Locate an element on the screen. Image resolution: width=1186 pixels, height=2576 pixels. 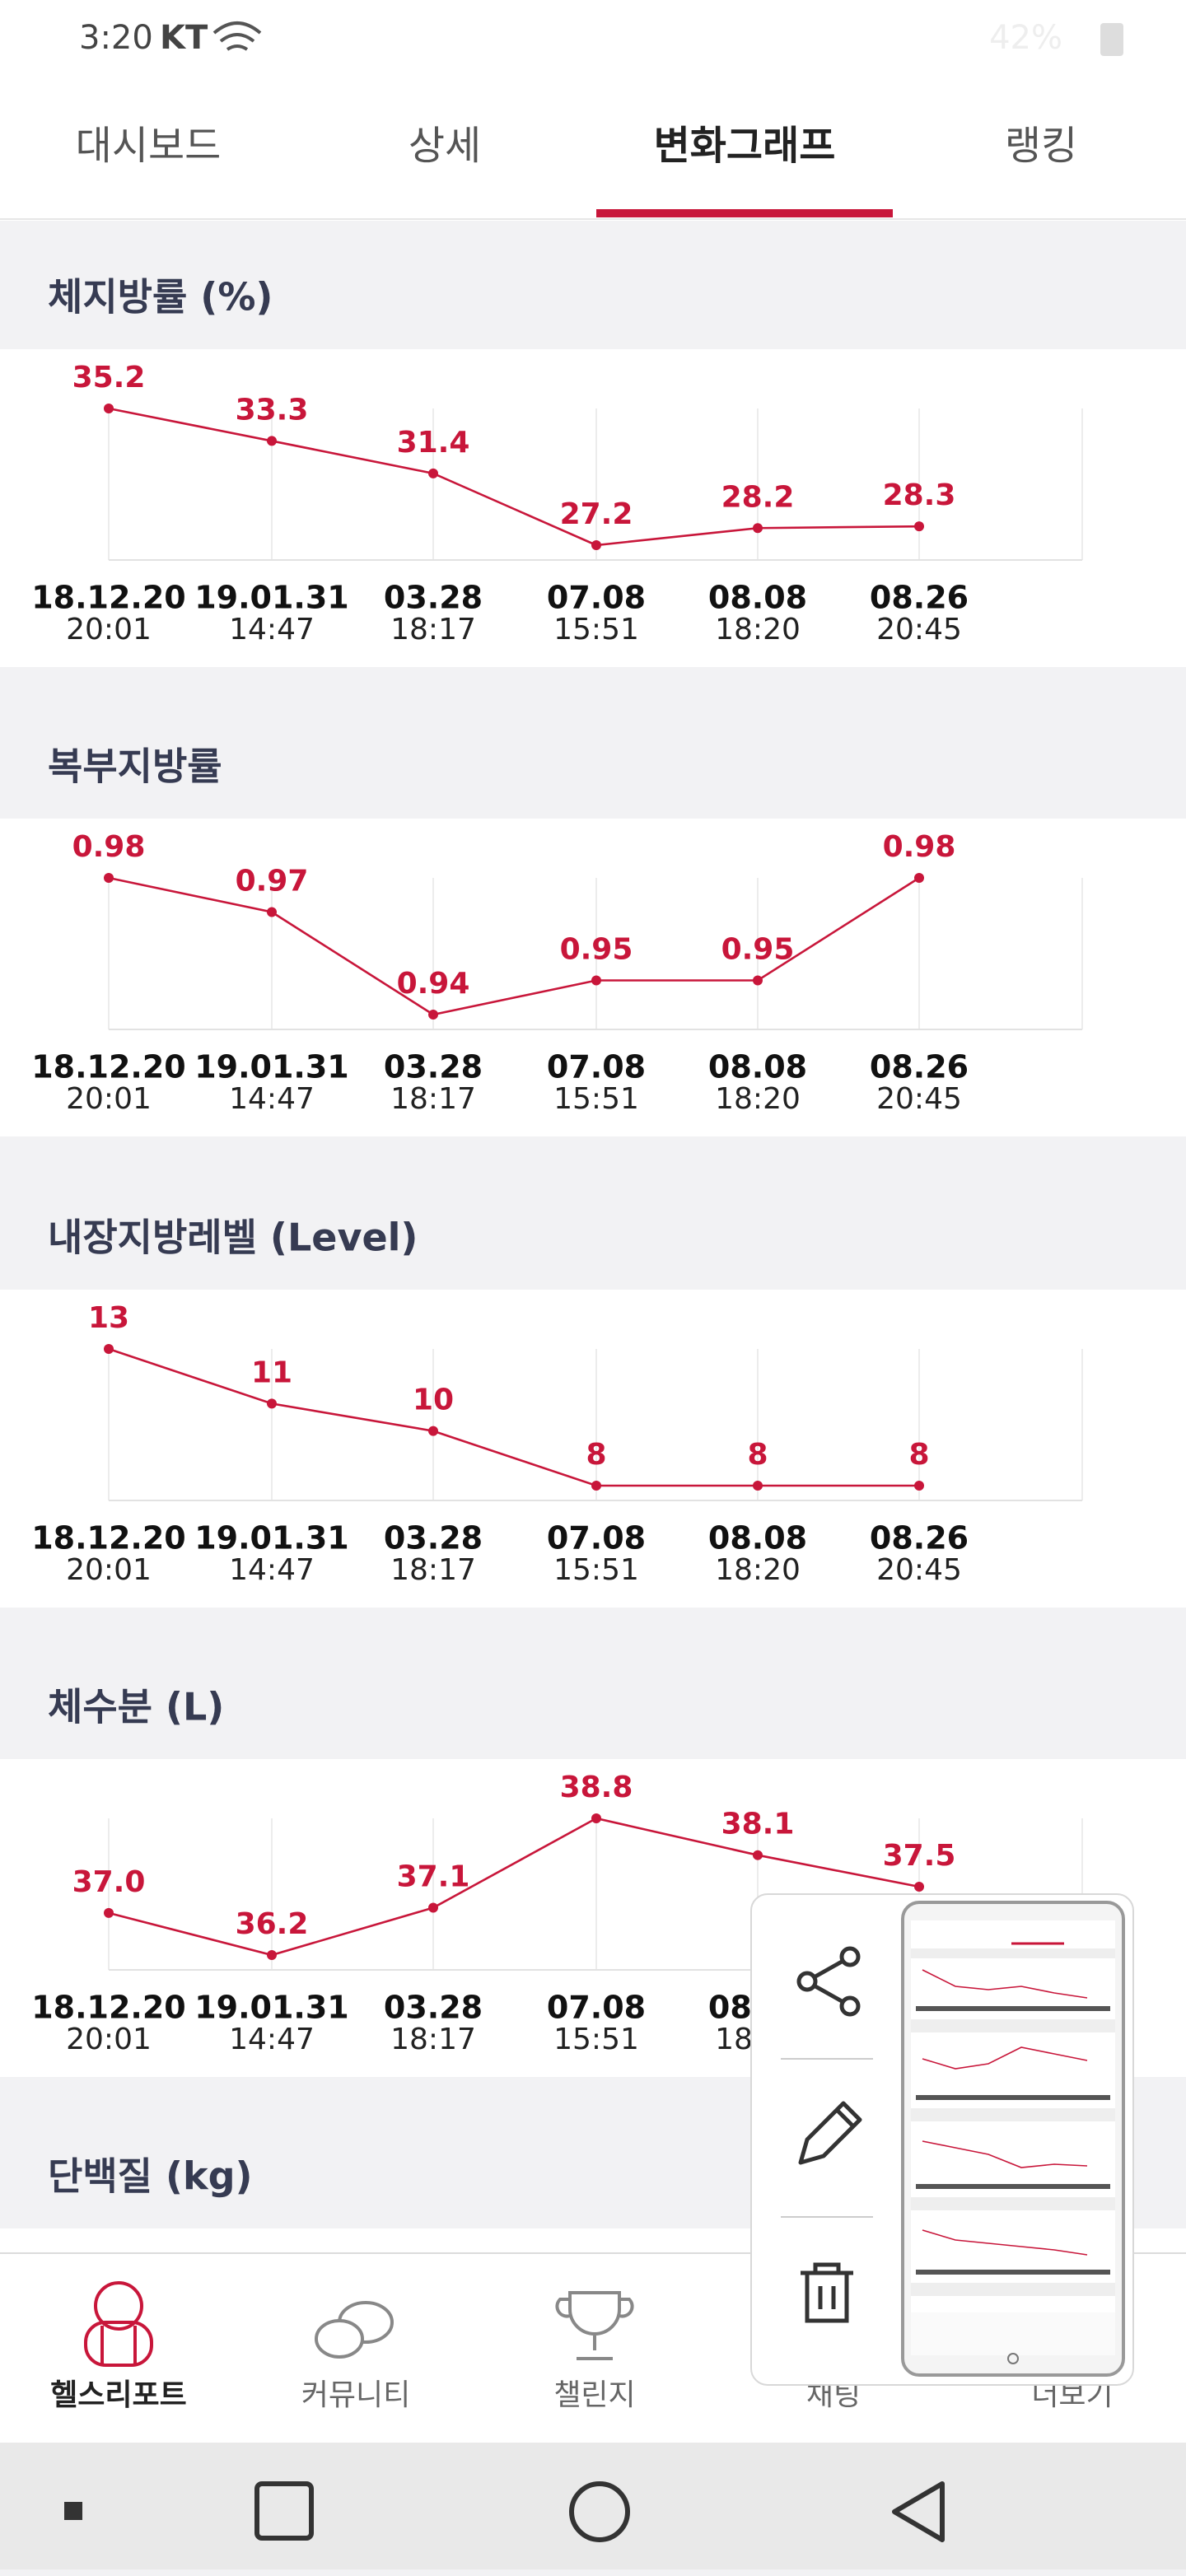
sys-home is located at coordinates (599, 2511).